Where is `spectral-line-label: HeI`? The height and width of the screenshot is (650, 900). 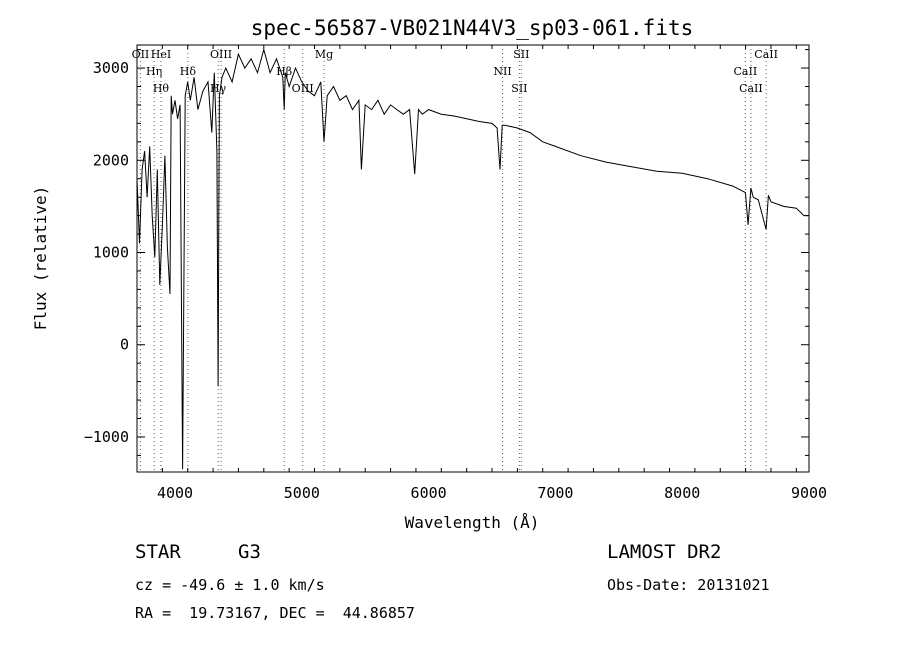 spectral-line-label: HeI is located at coordinates (161, 54).